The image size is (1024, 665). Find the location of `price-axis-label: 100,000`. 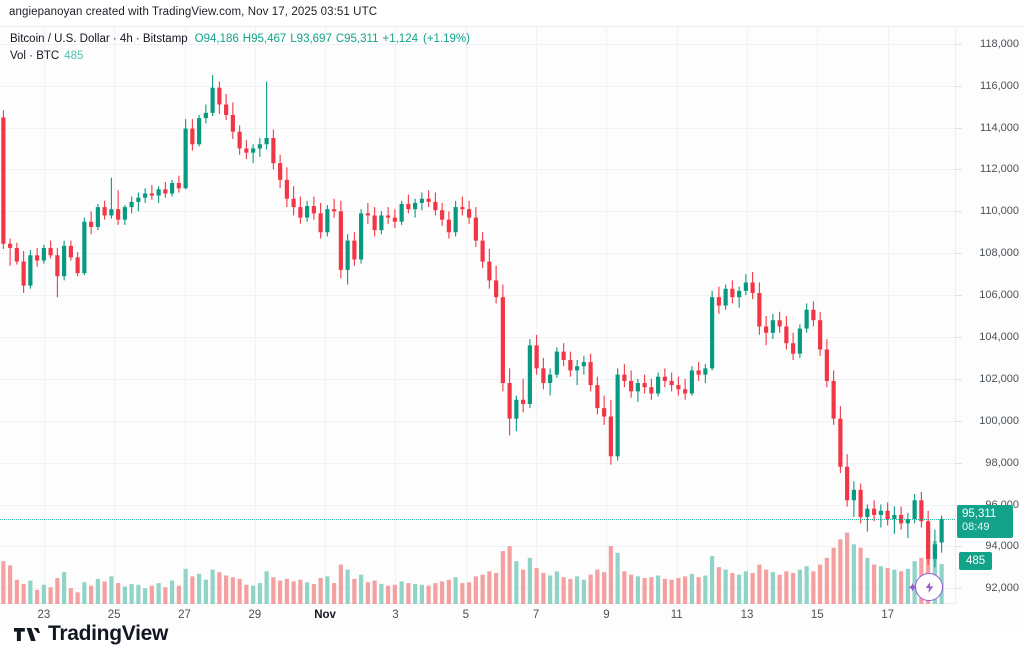

price-axis-label: 100,000 is located at coordinates (999, 420).